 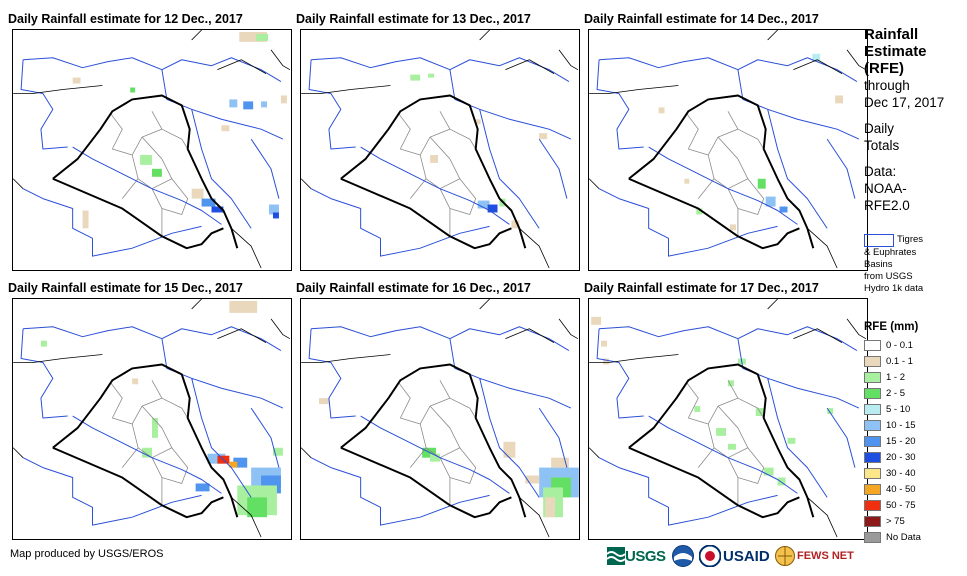 What do you see at coordinates (904, 102) in the screenshot?
I see `through-date: Dec 17, 2017` at bounding box center [904, 102].